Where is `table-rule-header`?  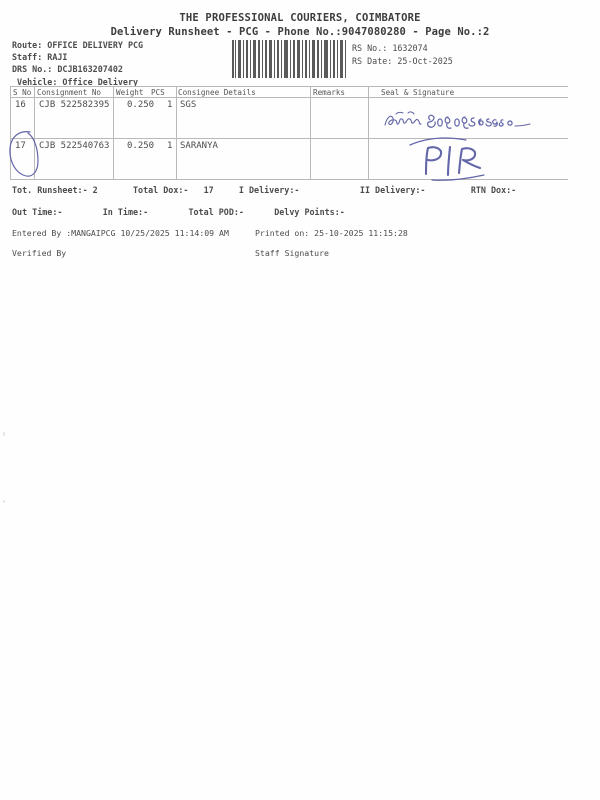 table-rule-header is located at coordinates (289, 97).